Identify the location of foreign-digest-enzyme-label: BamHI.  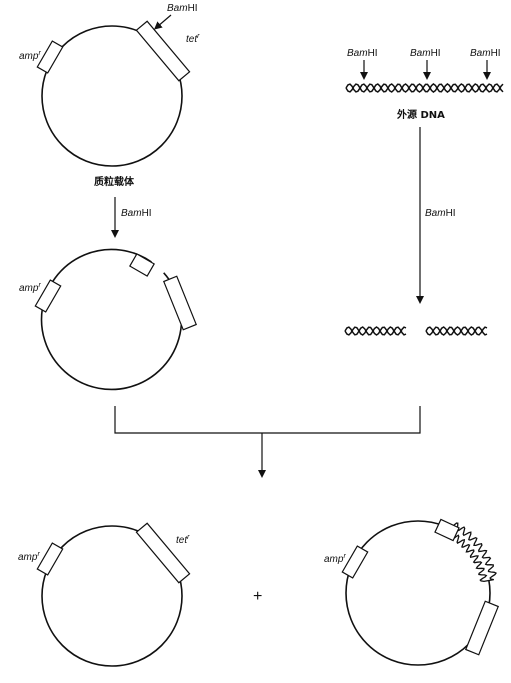
(440, 213).